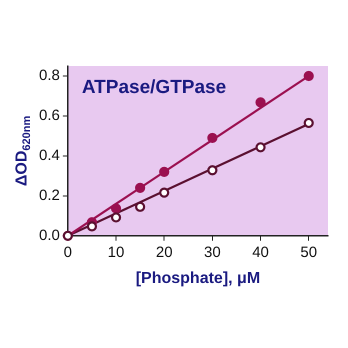  I want to click on x-tick-label: 50, so click(309, 252).